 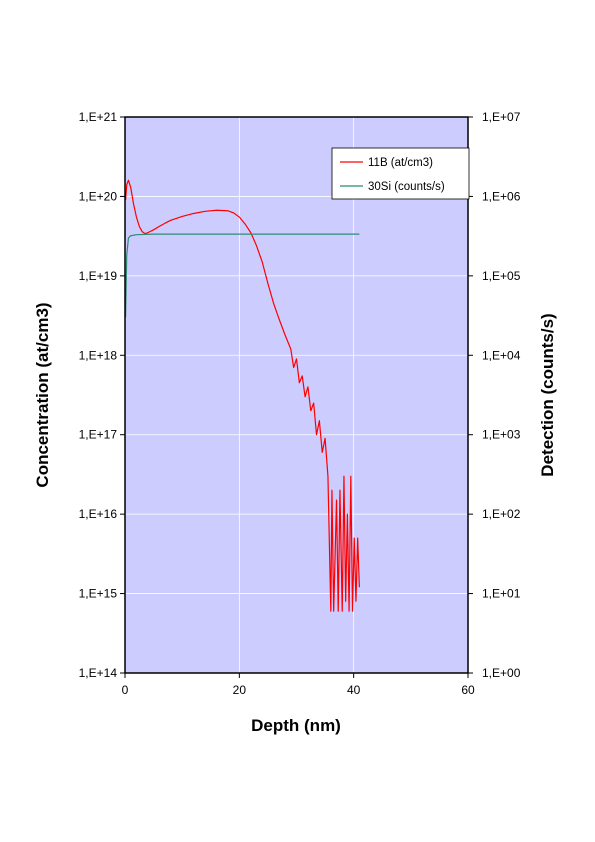 I want to click on y2-tick-label: 1,E+06, so click(x=501, y=196).